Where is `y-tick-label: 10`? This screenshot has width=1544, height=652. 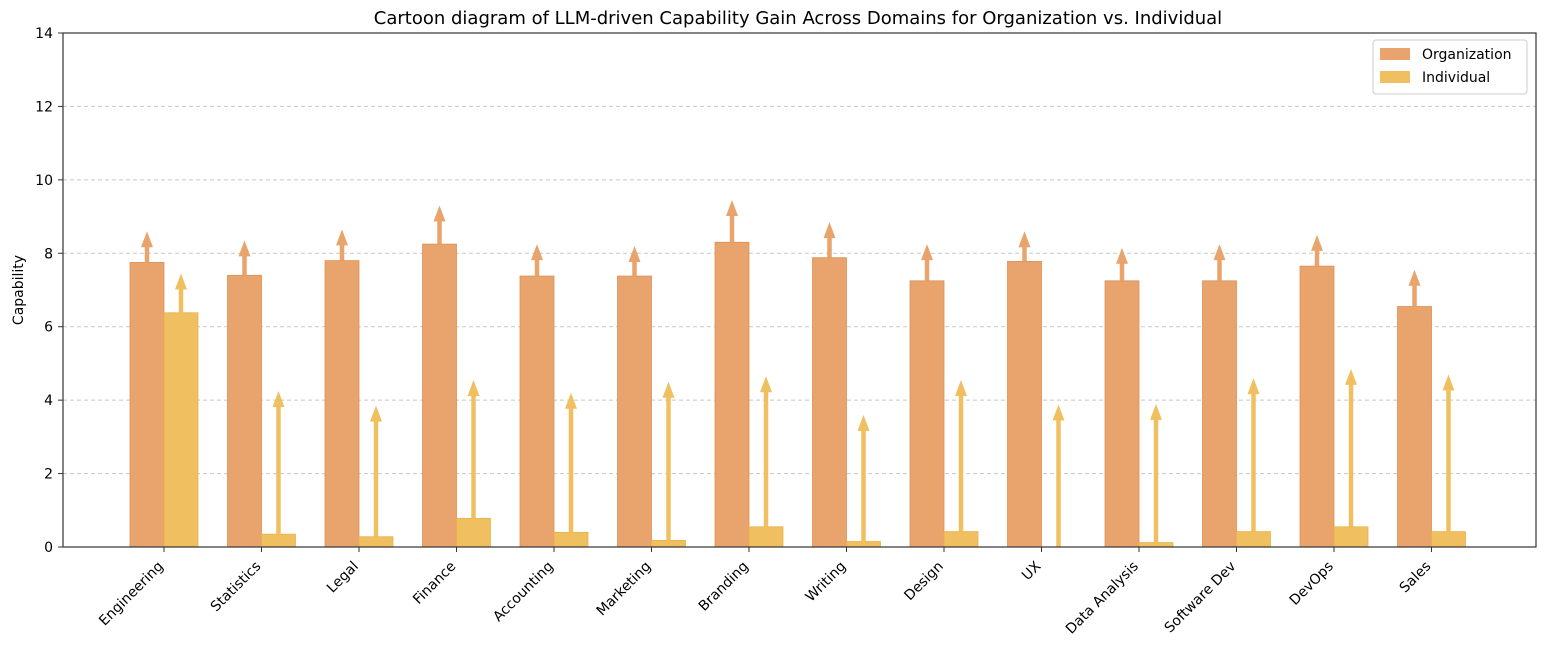 y-tick-label: 10 is located at coordinates (44, 181).